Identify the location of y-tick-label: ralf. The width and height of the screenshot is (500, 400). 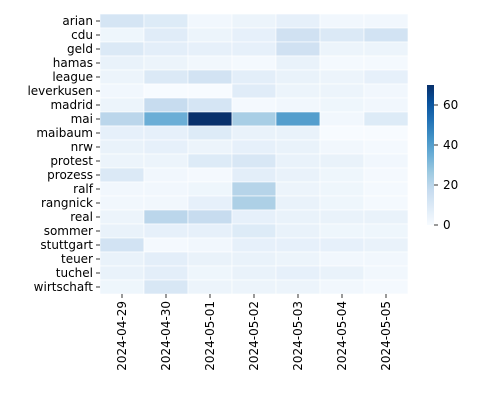
(83, 189).